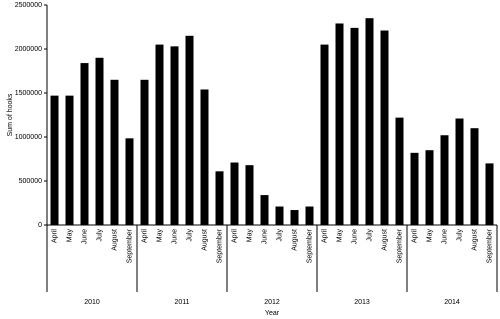  What do you see at coordinates (30, 181) in the screenshot?
I see `y-tick-label: 500000` at bounding box center [30, 181].